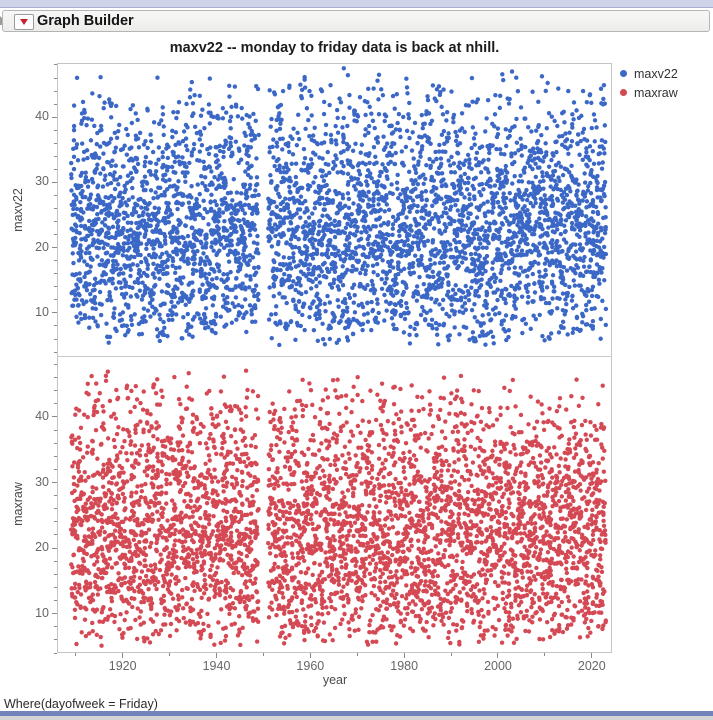 The width and height of the screenshot is (713, 720). What do you see at coordinates (356, 4) in the screenshot?
I see `window-top-strip` at bounding box center [356, 4].